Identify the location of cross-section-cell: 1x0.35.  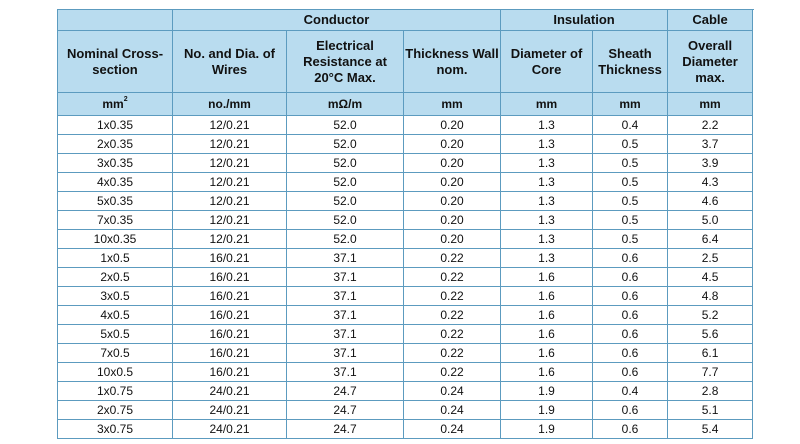
(115, 125).